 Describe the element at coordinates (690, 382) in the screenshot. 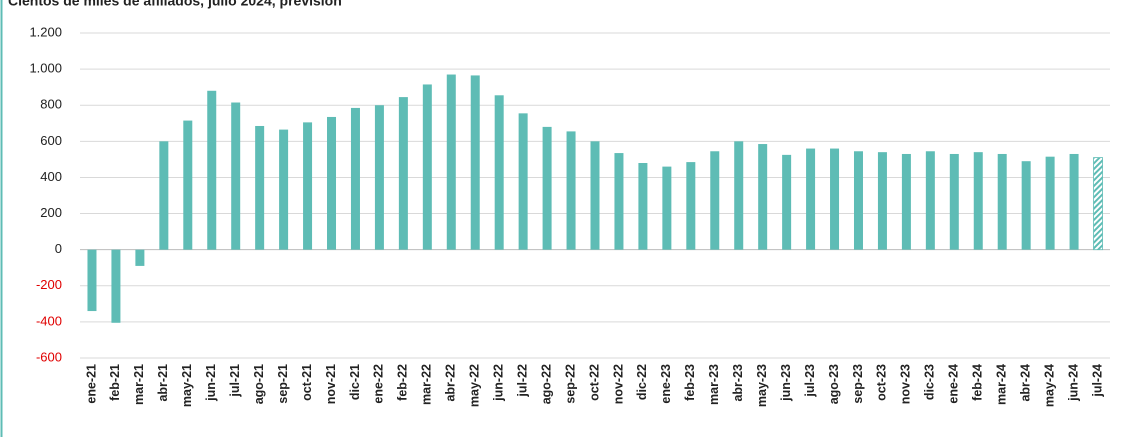

I see `x-tick-label: feb-23` at that location.